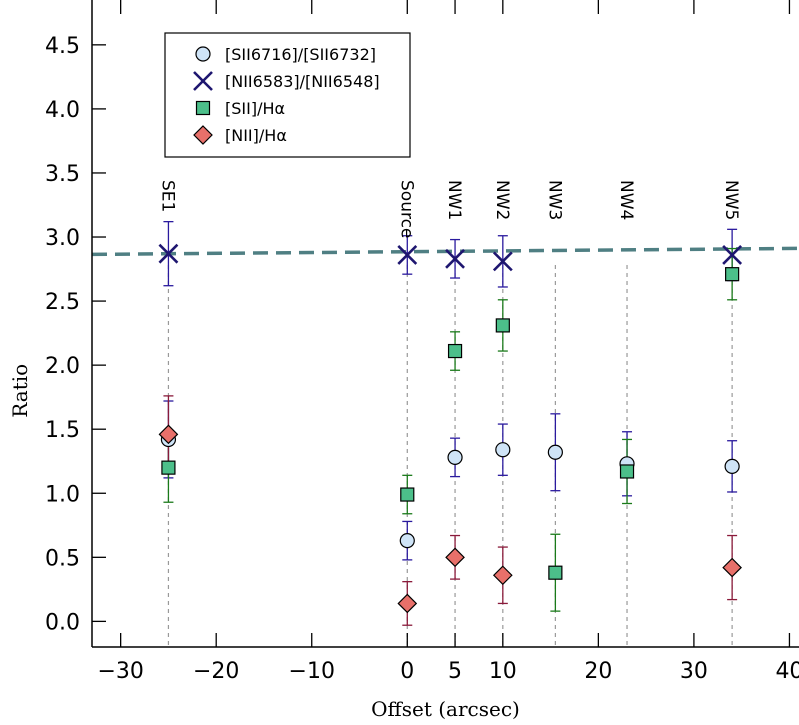 This screenshot has height=725, width=799. Describe the element at coordinates (731, 200) in the screenshot. I see `region-label: NW5` at that location.